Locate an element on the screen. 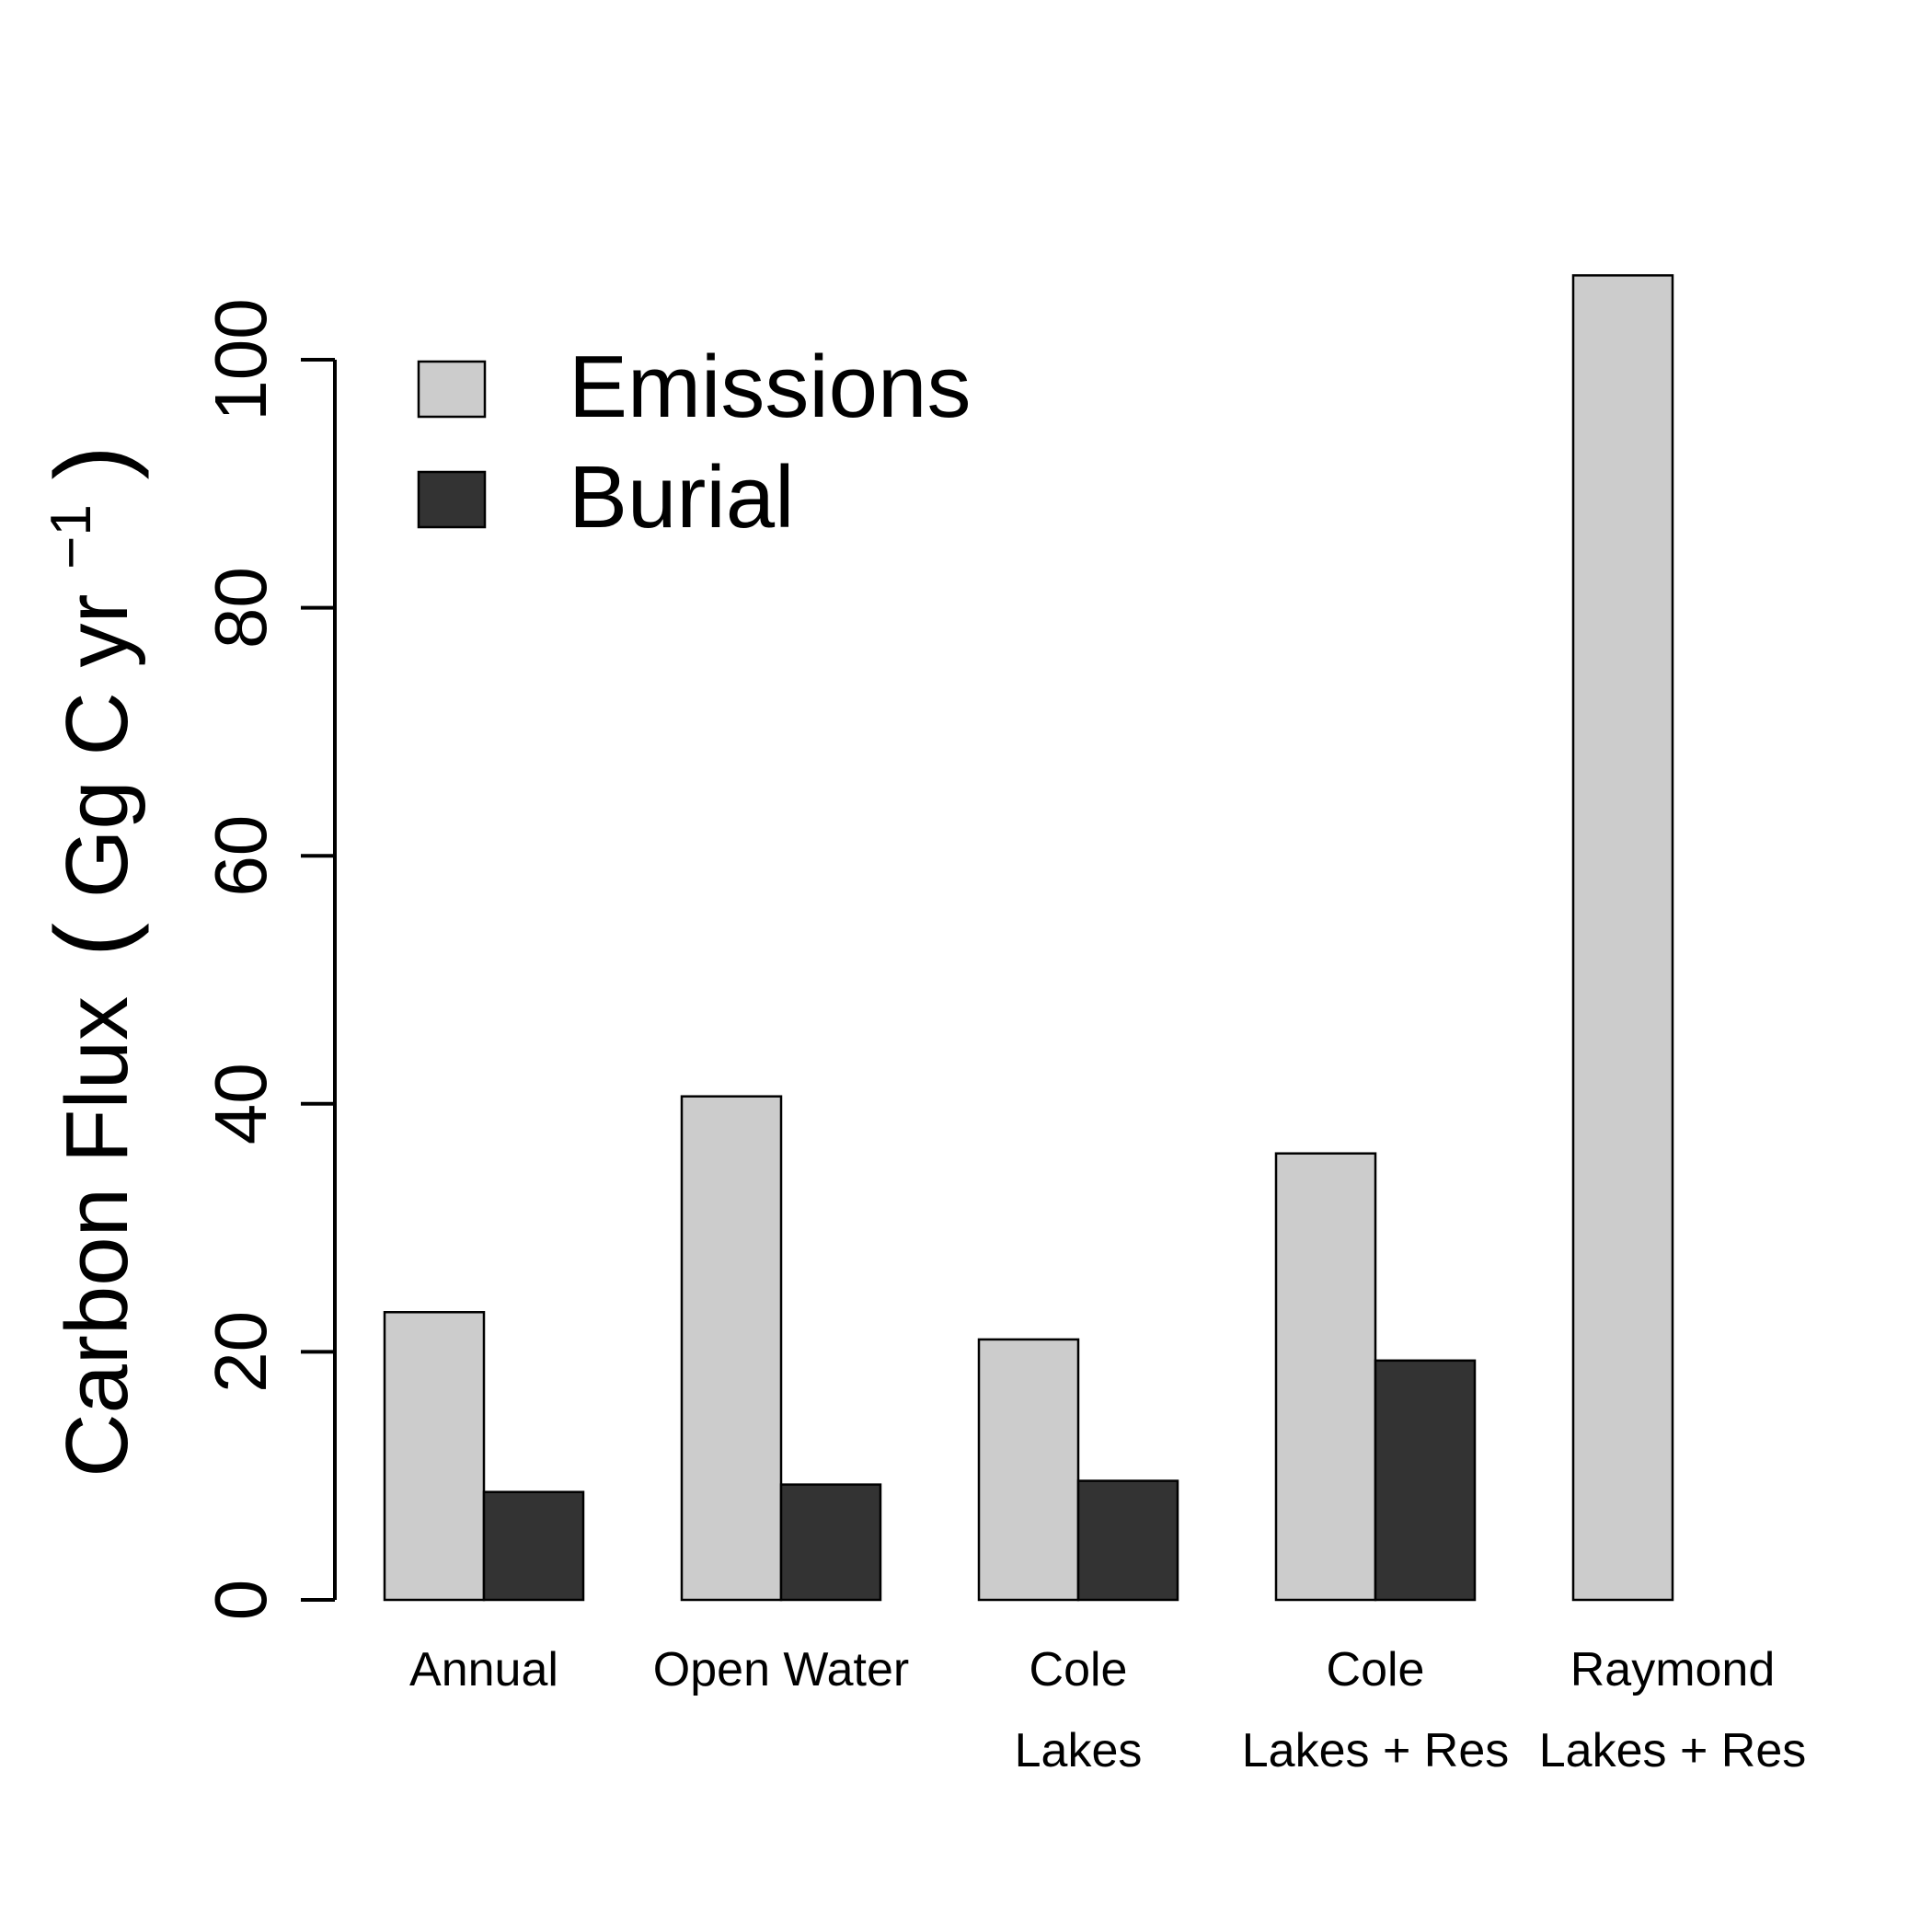 The image size is (1932, 1932). y-tick-label: 80 is located at coordinates (241, 608).